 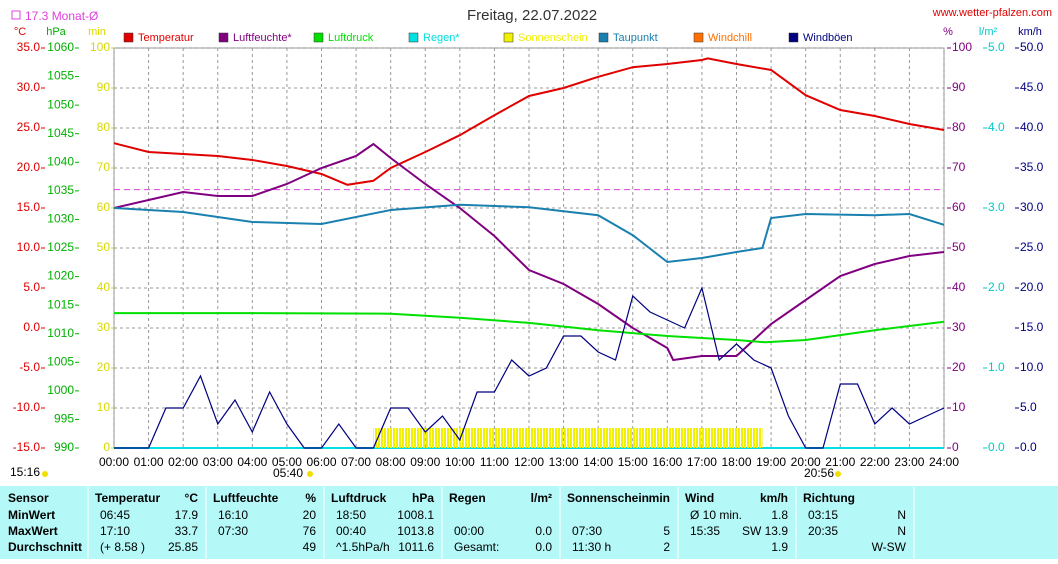 I want to click on cell-value: SW 13.9, so click(x=765, y=531).